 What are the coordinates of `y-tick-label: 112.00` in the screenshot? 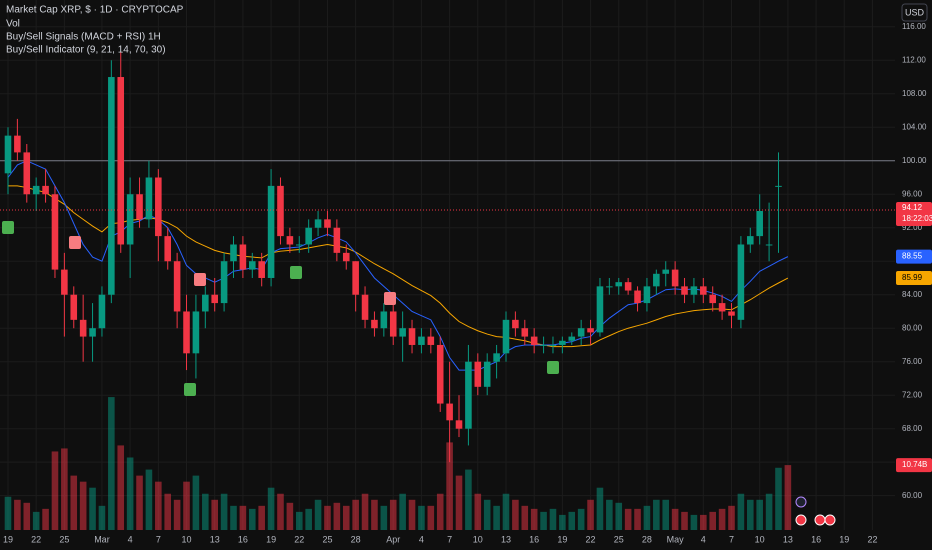 It's located at (914, 59).